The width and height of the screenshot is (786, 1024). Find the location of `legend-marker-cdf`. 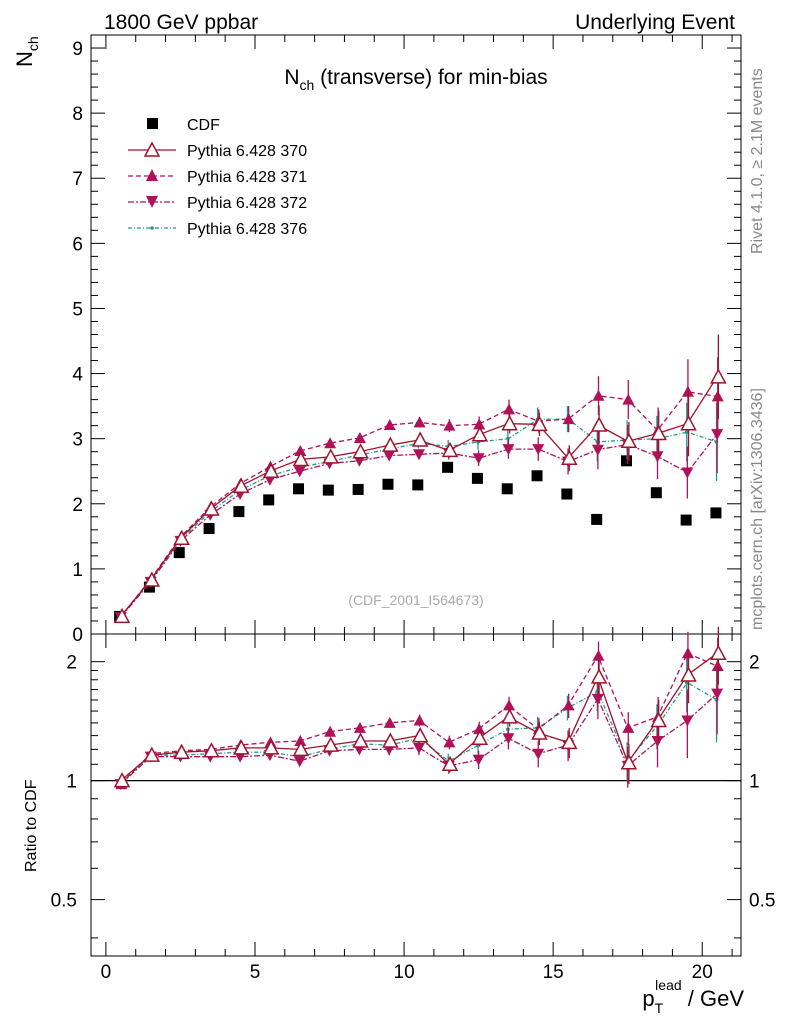

legend-marker-cdf is located at coordinates (152, 123).